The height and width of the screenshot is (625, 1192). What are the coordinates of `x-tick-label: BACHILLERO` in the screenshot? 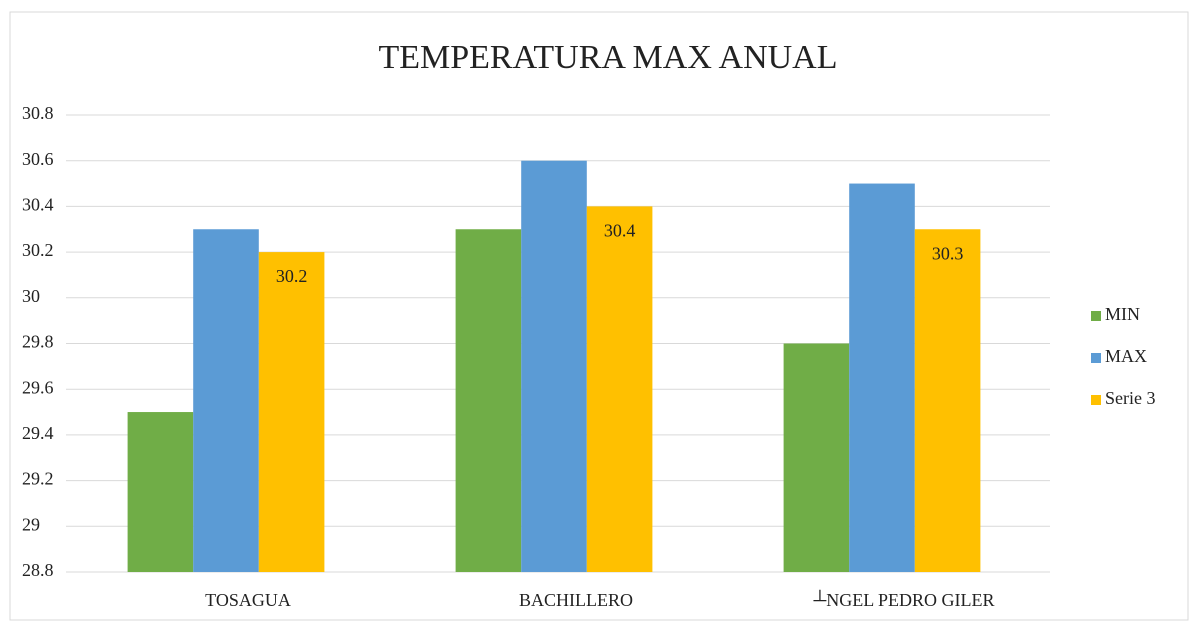 It's located at (576, 600).